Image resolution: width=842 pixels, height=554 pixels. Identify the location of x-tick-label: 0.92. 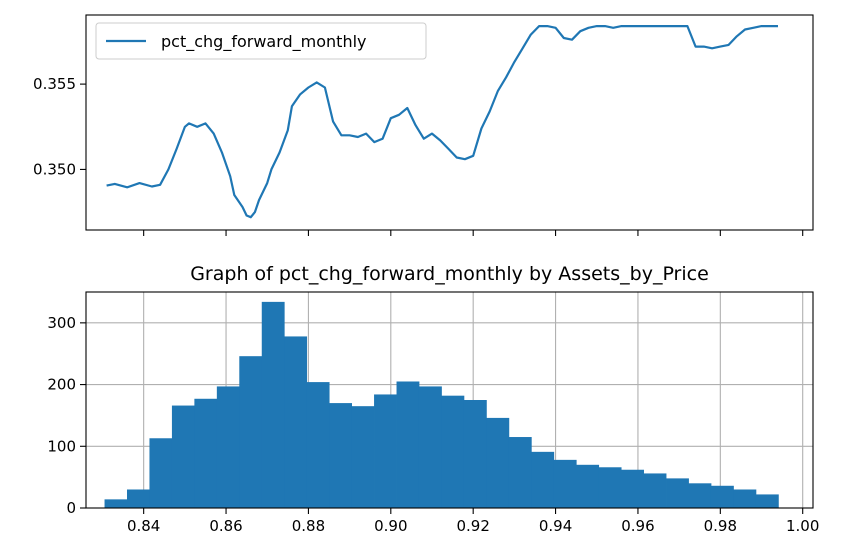
(472, 526).